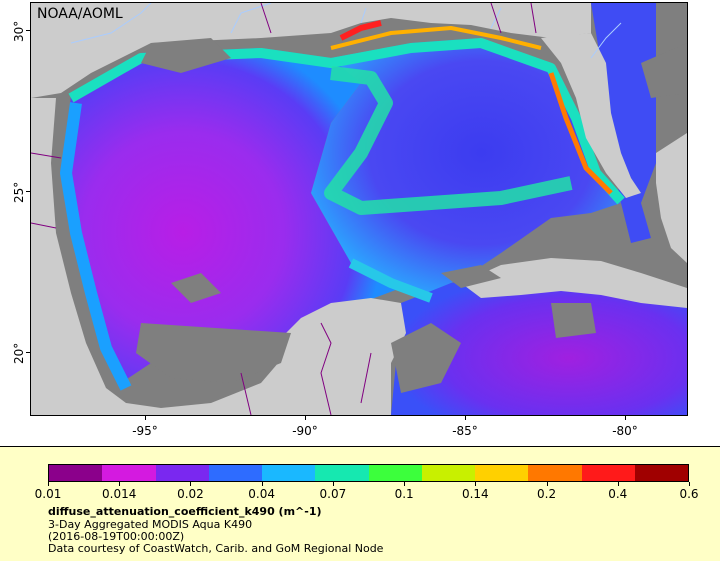 Image resolution: width=720 pixels, height=561 pixels. Describe the element at coordinates (618, 494) in the screenshot. I see `colorbar-tick-label: 0.4` at that location.